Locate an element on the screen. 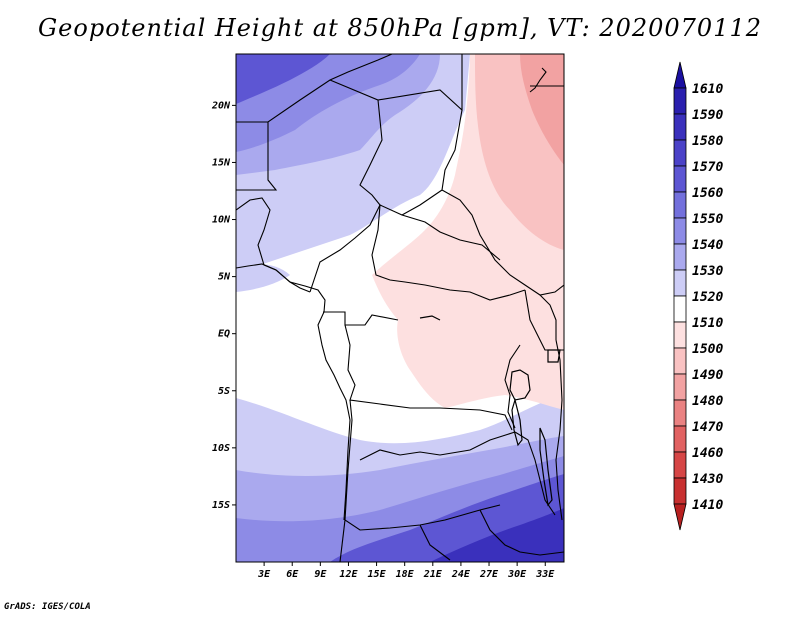  colorbar-label: 1580 is located at coordinates (707, 141).